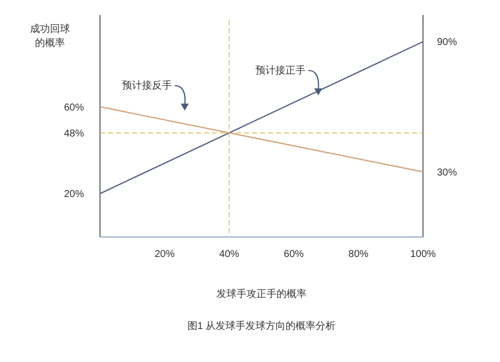  I want to click on series-label: 预计接正手, so click(280, 70).